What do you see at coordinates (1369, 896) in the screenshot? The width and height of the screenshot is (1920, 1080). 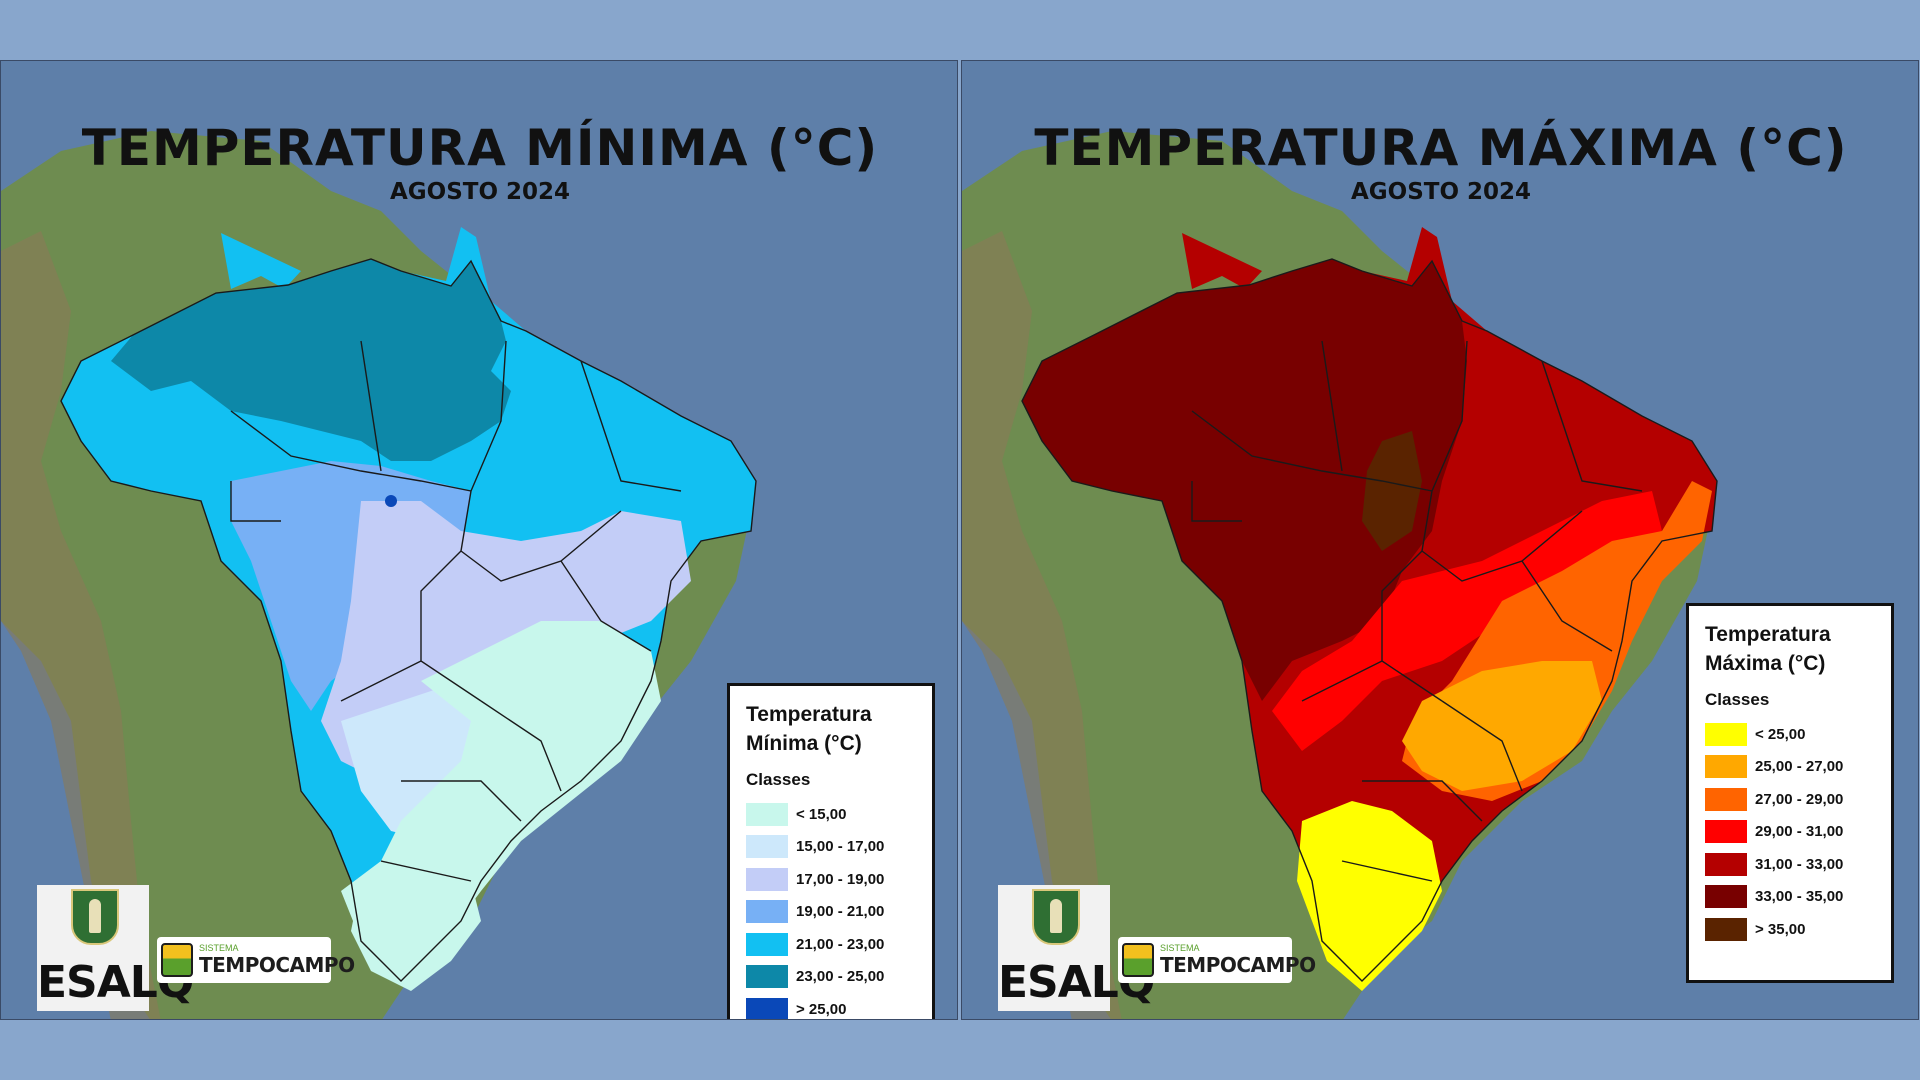 I see `region-below-25-south` at bounding box center [1369, 896].